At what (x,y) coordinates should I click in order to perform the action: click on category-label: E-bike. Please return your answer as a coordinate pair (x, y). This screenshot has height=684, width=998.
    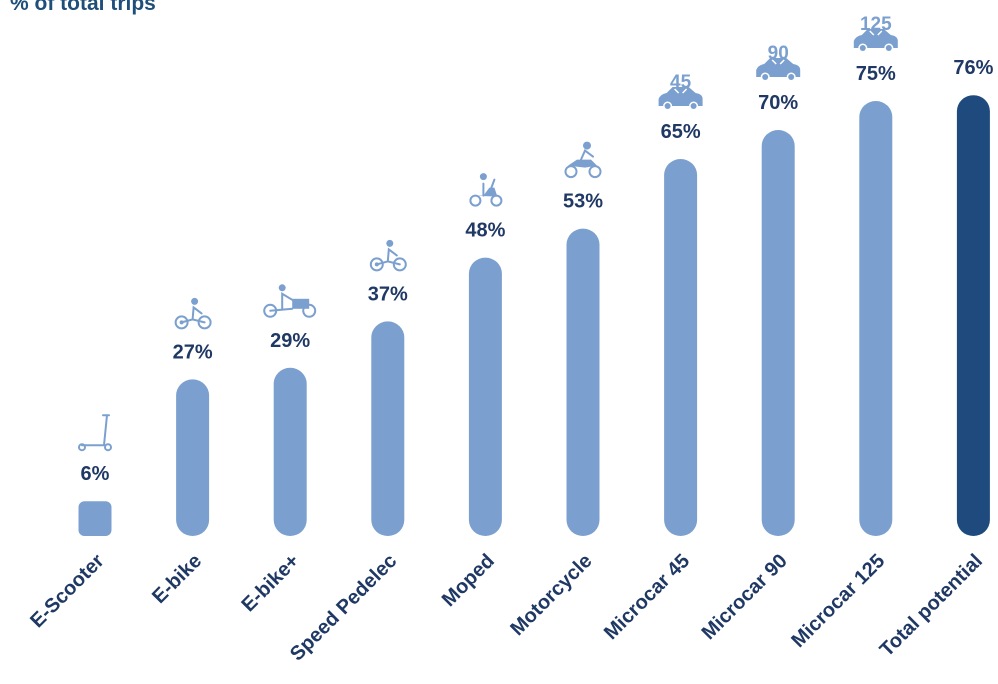
    Looking at the image, I should click on (177, 579).